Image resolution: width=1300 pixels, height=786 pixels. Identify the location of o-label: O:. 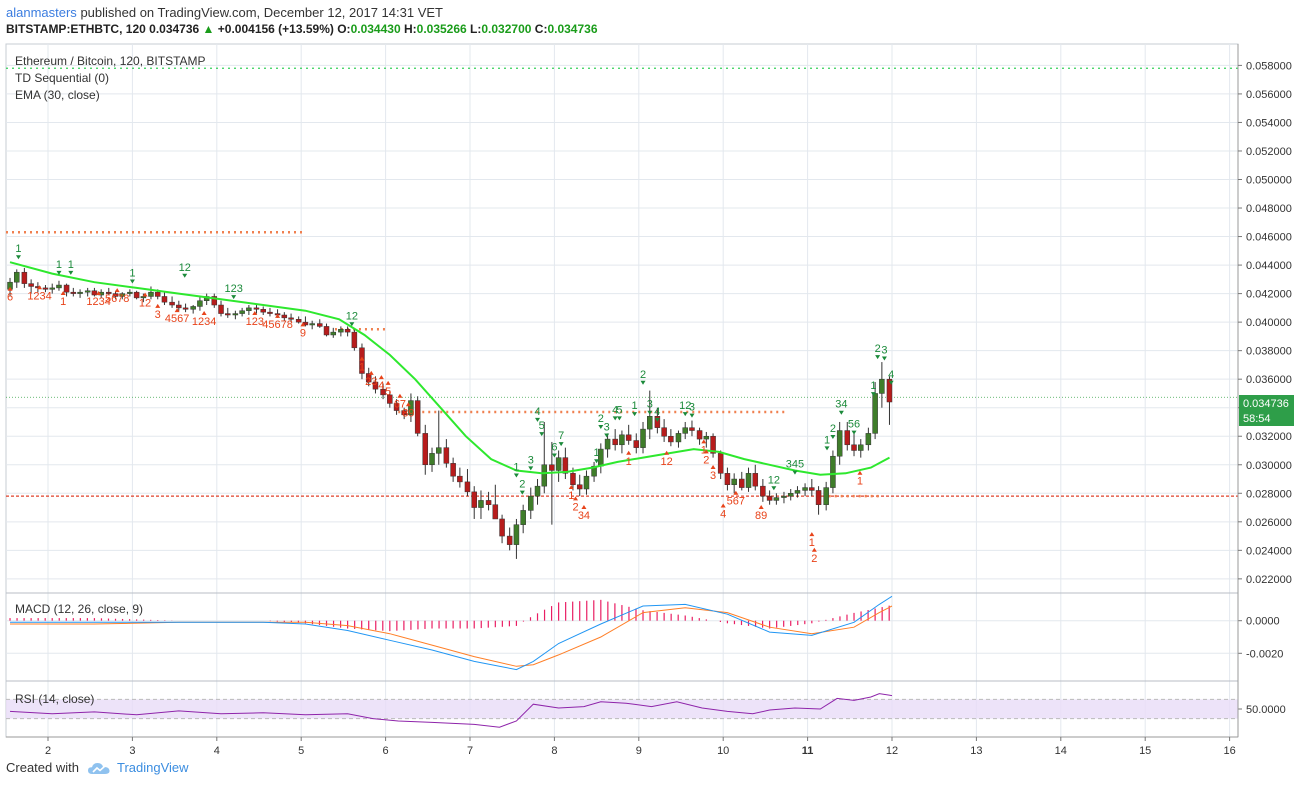
(344, 29).